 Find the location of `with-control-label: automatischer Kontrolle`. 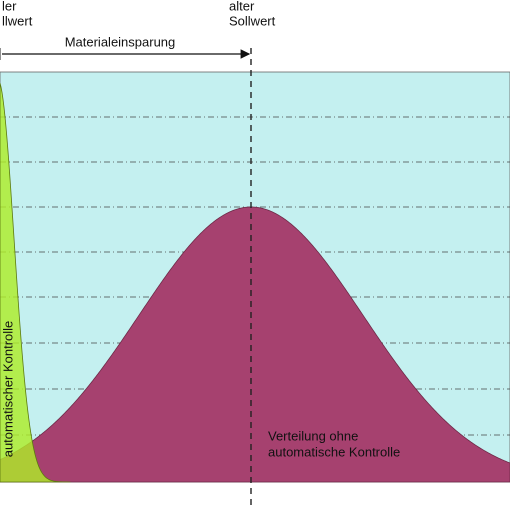

with-control-label: automatischer Kontrolle is located at coordinates (7, 389).